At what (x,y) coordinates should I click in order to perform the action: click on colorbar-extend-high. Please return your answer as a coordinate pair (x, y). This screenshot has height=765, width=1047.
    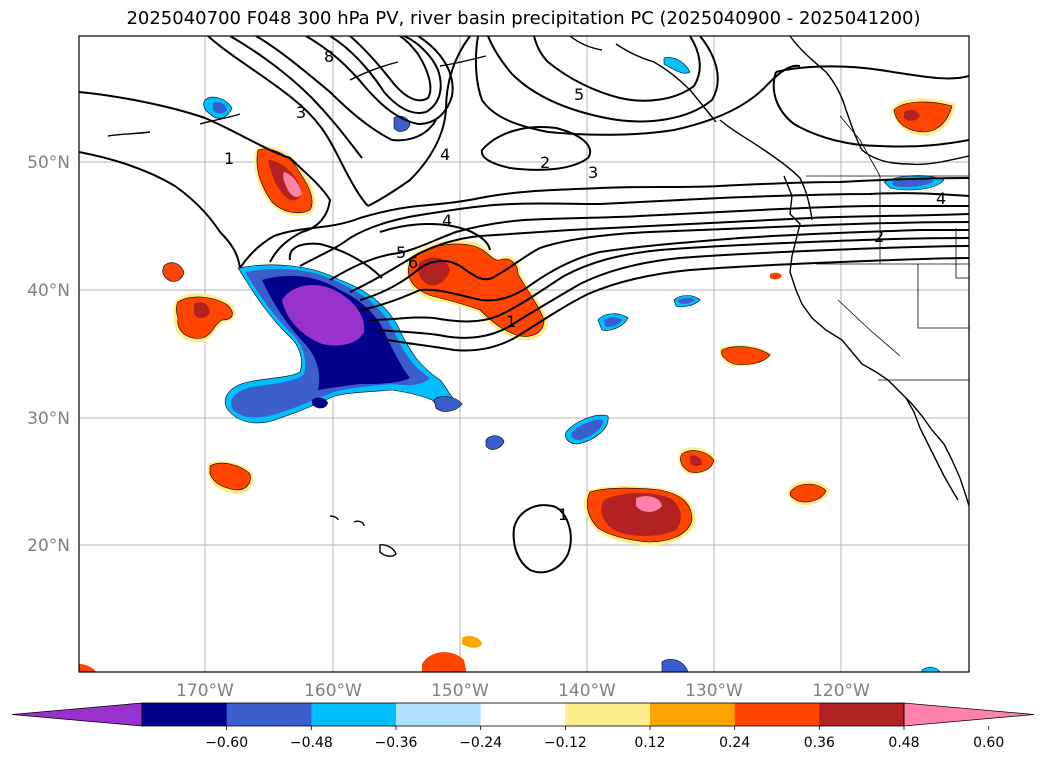
    Looking at the image, I should click on (969, 714).